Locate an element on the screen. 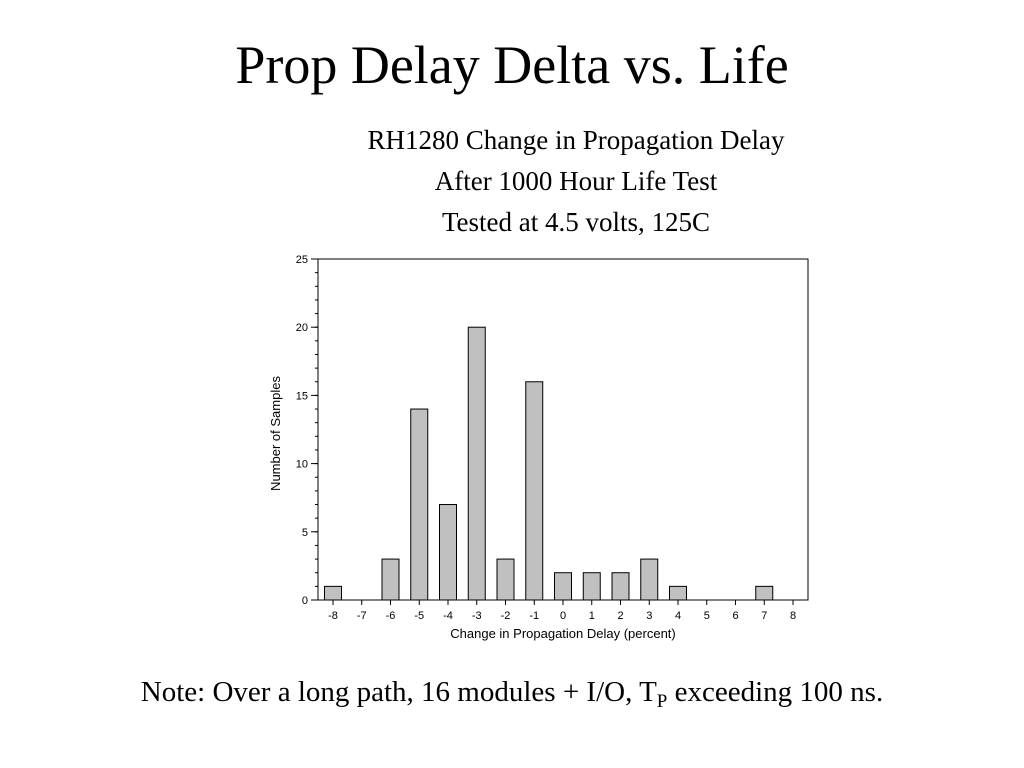 This screenshot has width=1024, height=768. x-tick-label: -3 is located at coordinates (477, 616).